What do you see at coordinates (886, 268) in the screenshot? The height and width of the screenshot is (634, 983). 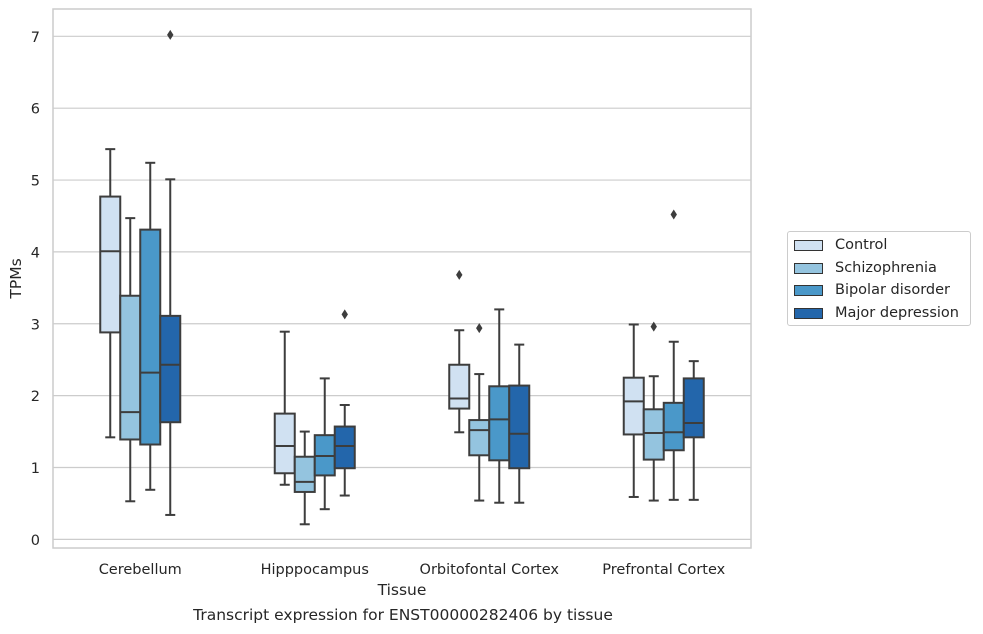 I see `legend-label-schizophrenia: Schizophrenia` at bounding box center [886, 268].